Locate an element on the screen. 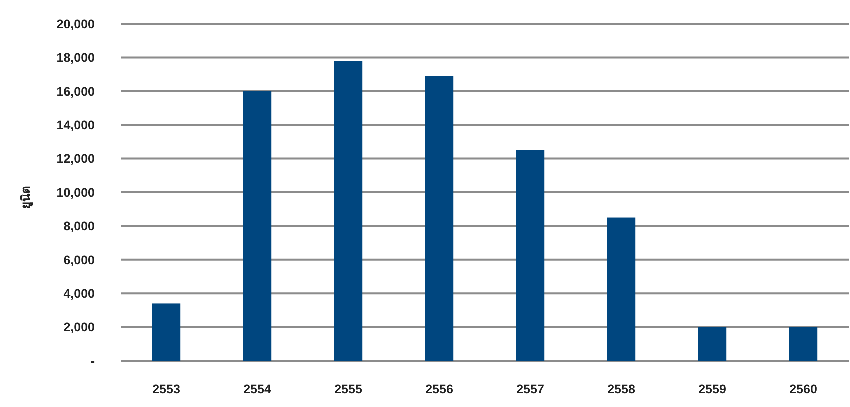 This screenshot has height=407, width=850. y-tick-label: 12,000 is located at coordinates (76, 159).